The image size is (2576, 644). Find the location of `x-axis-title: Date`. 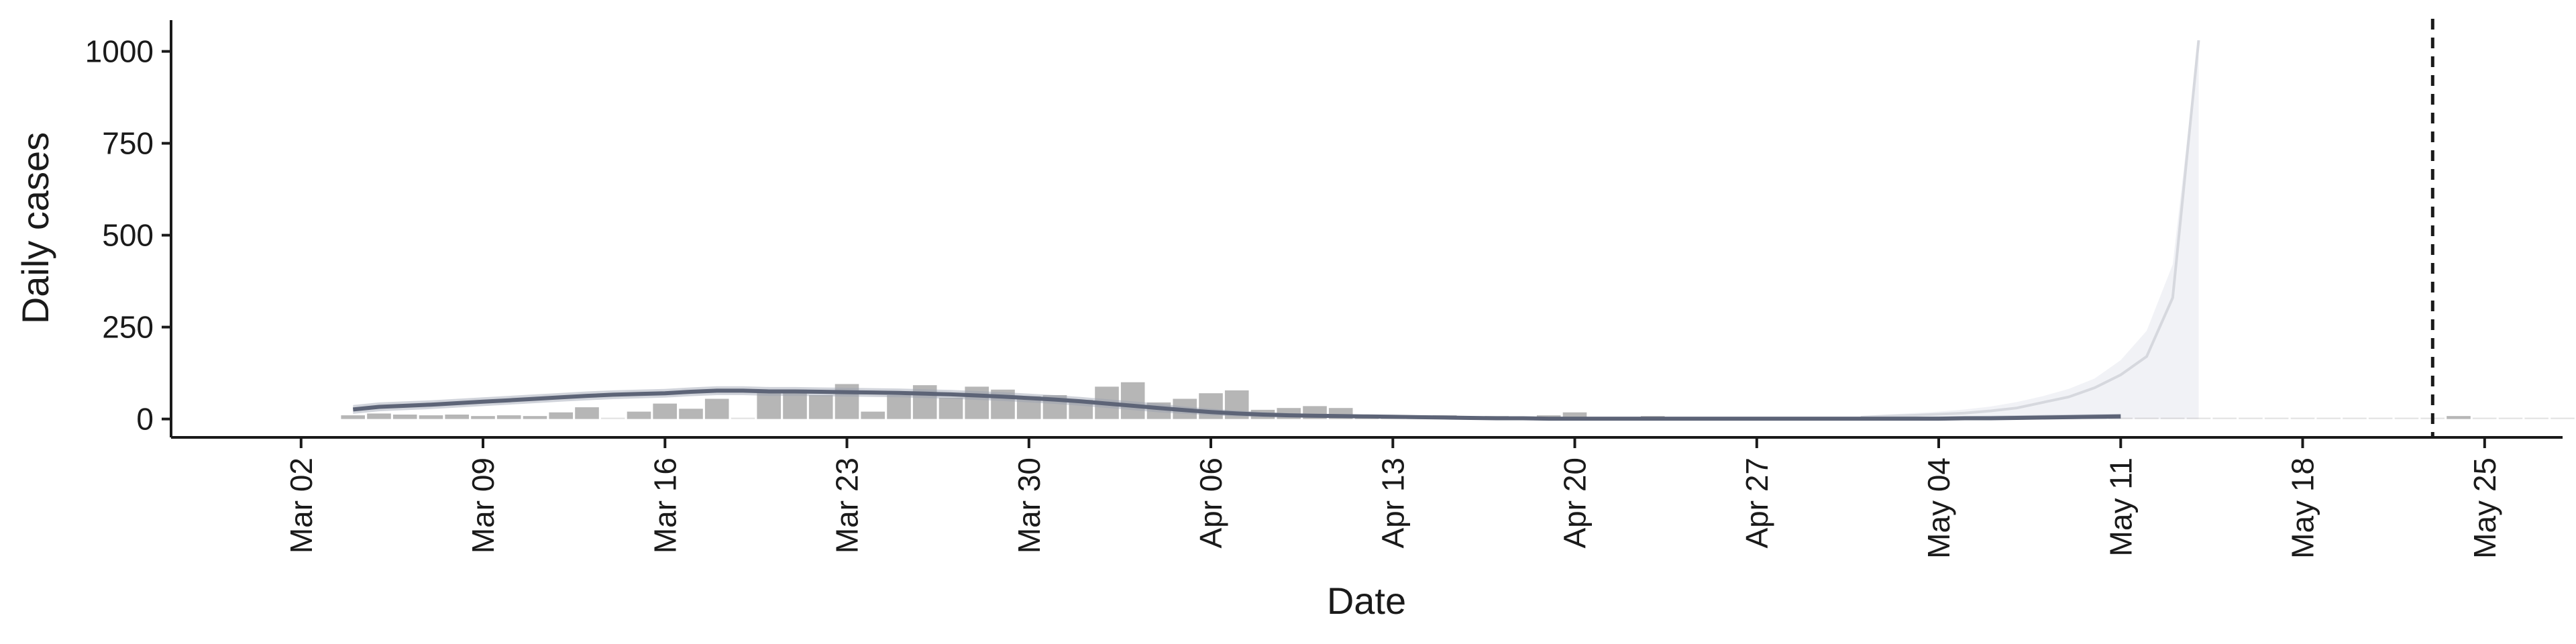

x-axis-title: Date is located at coordinates (1366, 601).